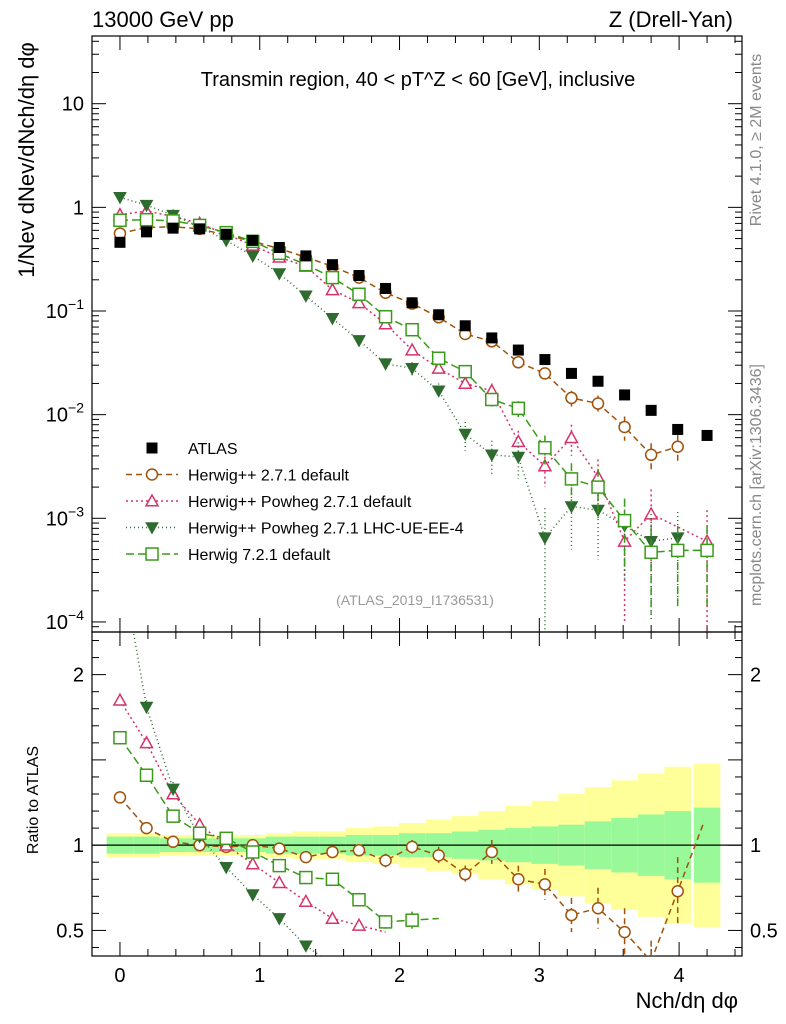  Describe the element at coordinates (755, 676) in the screenshot. I see `ratio-tick-label-right: 2` at that location.